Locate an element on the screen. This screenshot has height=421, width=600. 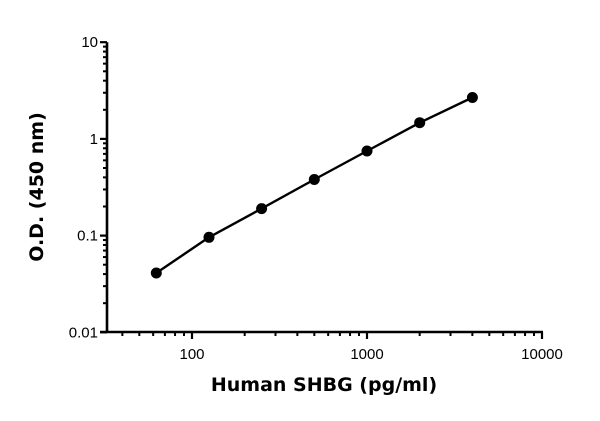
x-tick-label: 10000 is located at coordinates (542, 354).